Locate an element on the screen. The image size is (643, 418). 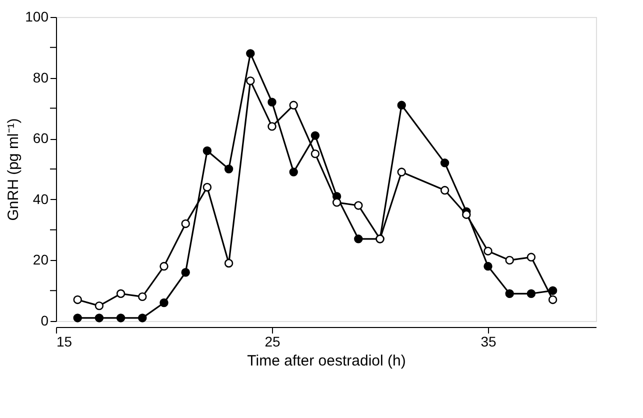
x-axis-title: Time after oestradiol (h) is located at coordinates (326, 361).